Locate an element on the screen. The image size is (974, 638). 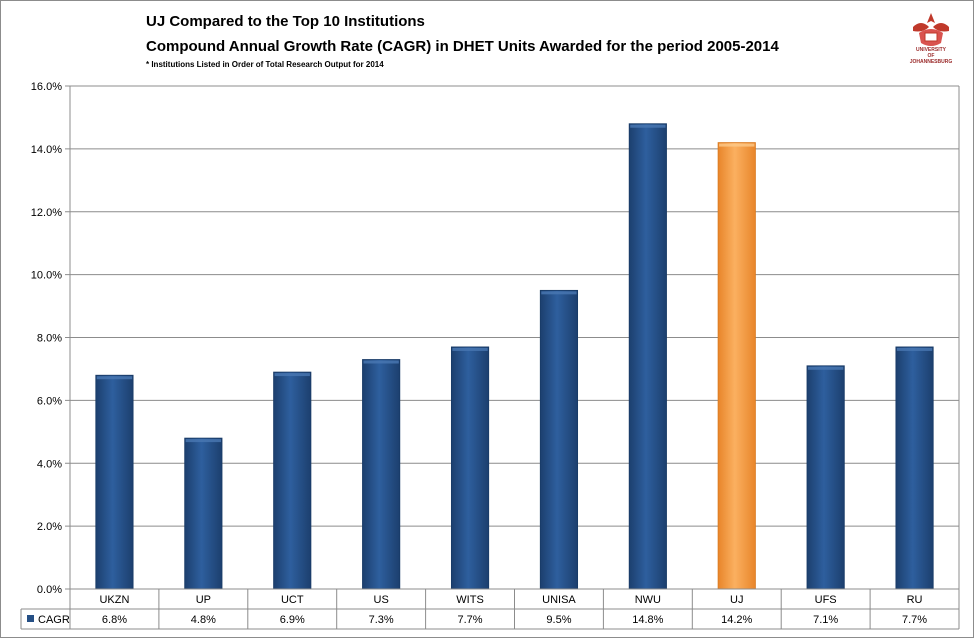
bar-nwu is located at coordinates (647, 356).